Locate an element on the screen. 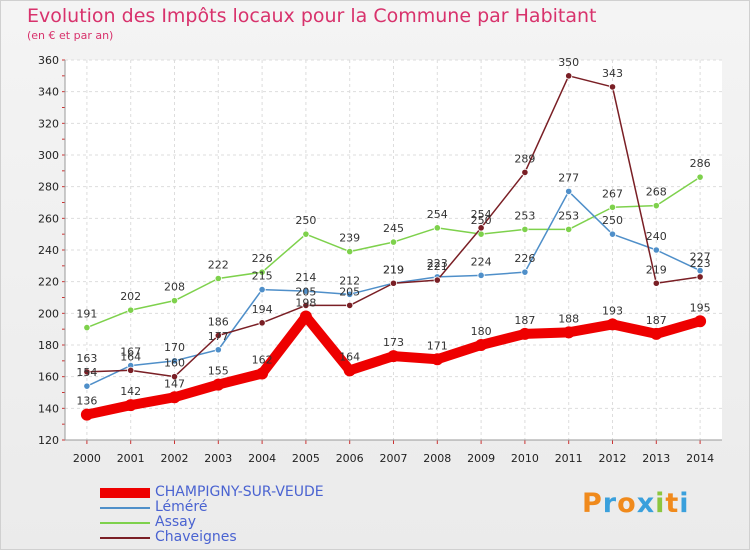  data-label: 162 is located at coordinates (262, 360).